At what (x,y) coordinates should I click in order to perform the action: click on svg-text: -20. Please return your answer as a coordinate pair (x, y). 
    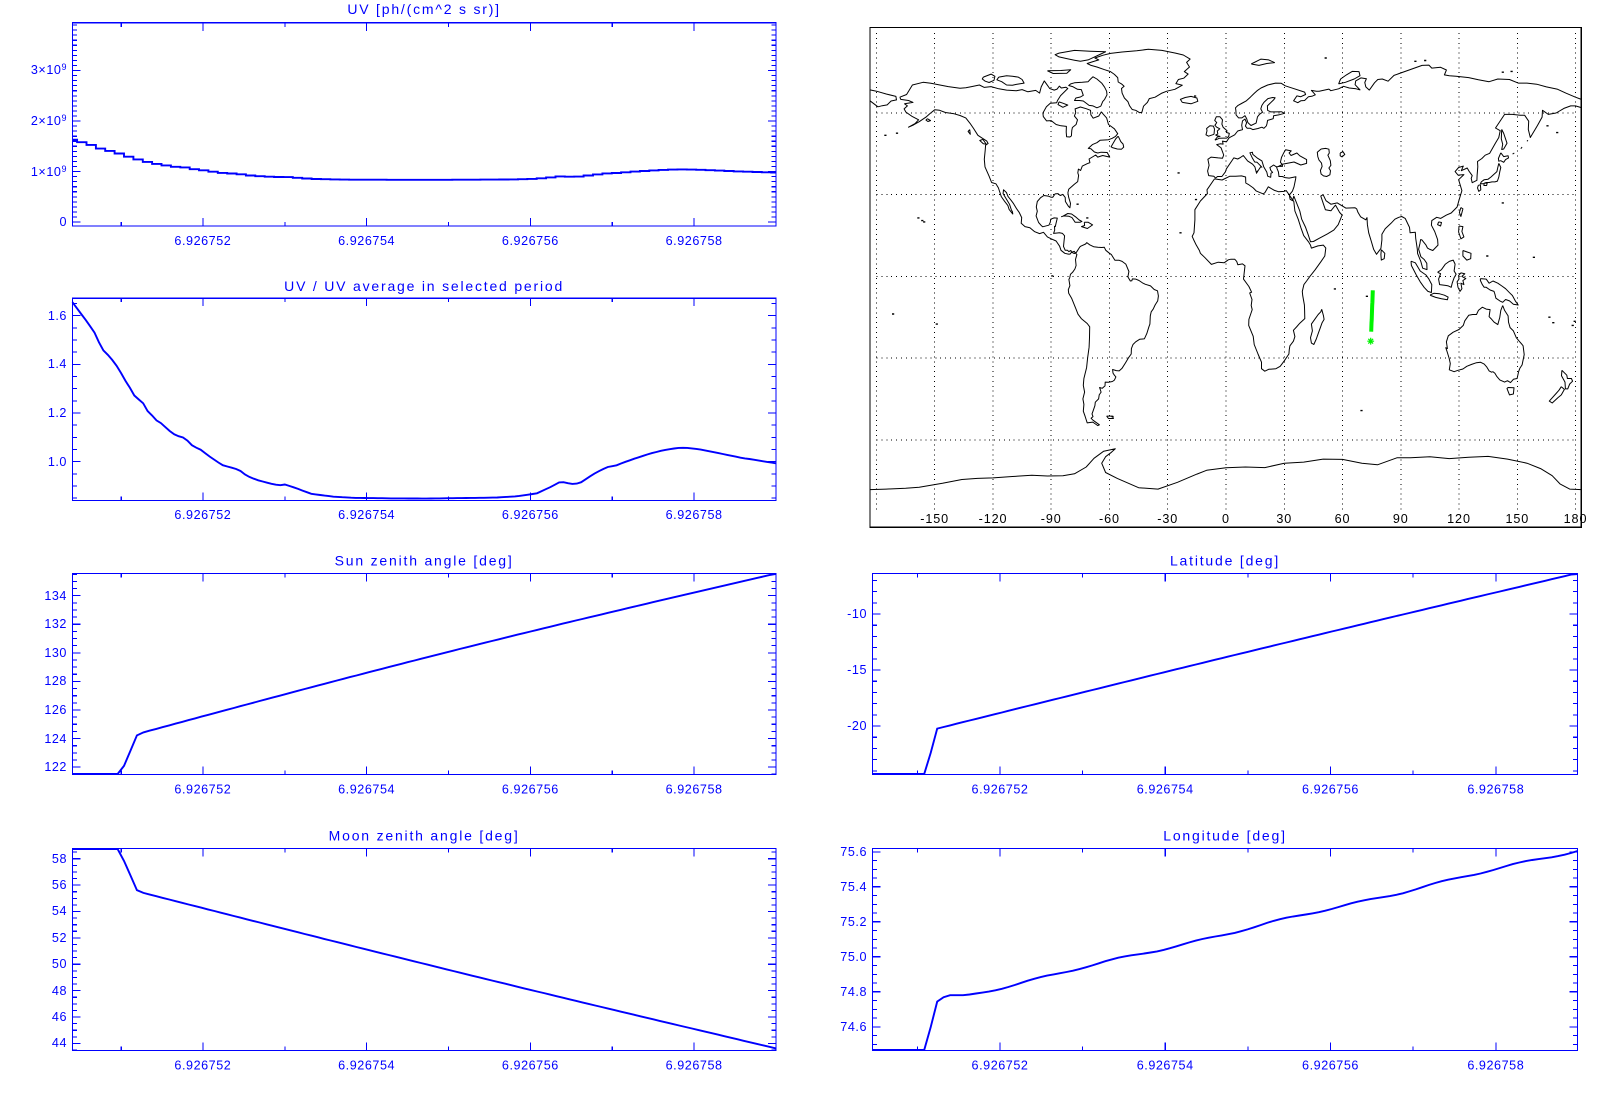
    Looking at the image, I should click on (857, 726).